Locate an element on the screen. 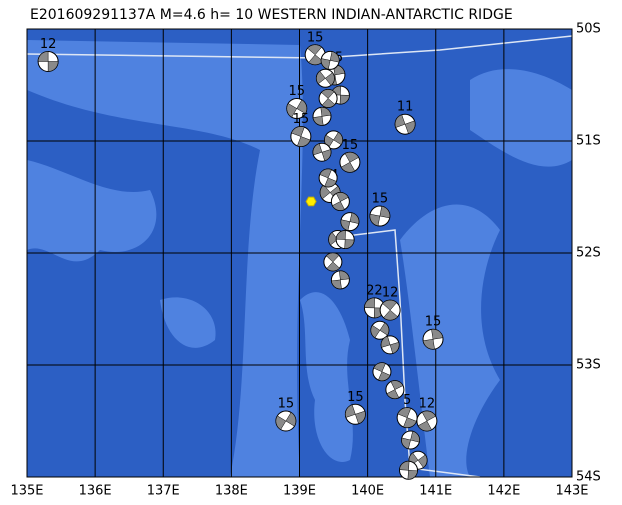 The height and width of the screenshot is (505, 622). depth-label: 22 is located at coordinates (374, 290).